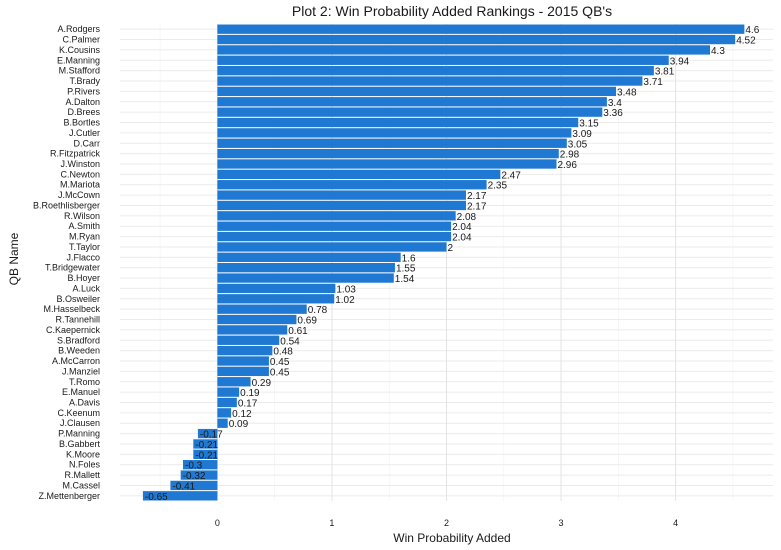 This screenshot has height=550, width=781. What do you see at coordinates (84, 226) in the screenshot?
I see `category-label: A.Smith` at bounding box center [84, 226].